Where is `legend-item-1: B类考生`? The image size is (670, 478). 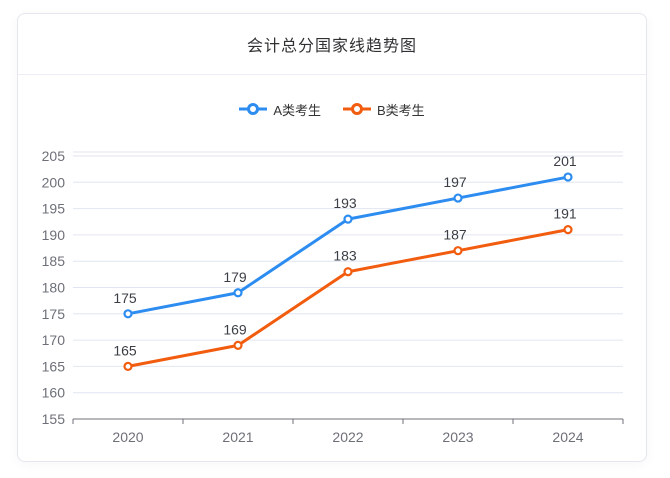
legend-item-1: B类考生 is located at coordinates (384, 109).